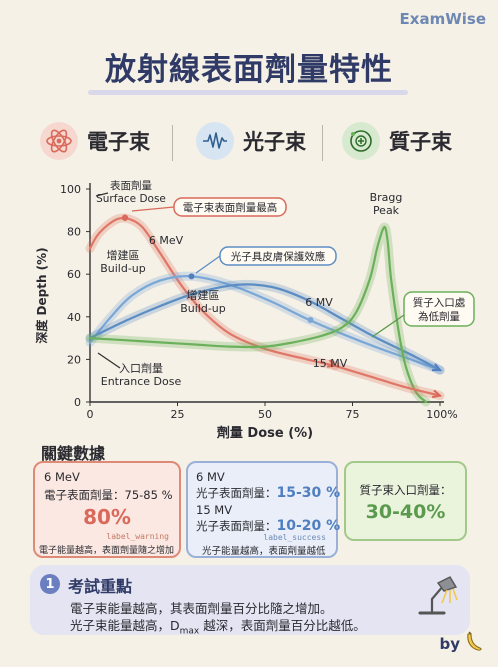 Image resolution: width=498 pixels, height=667 pixels. What do you see at coordinates (141, 381) in the screenshot?
I see `entrance-dose-label-line: Entrance Dose` at bounding box center [141, 381].